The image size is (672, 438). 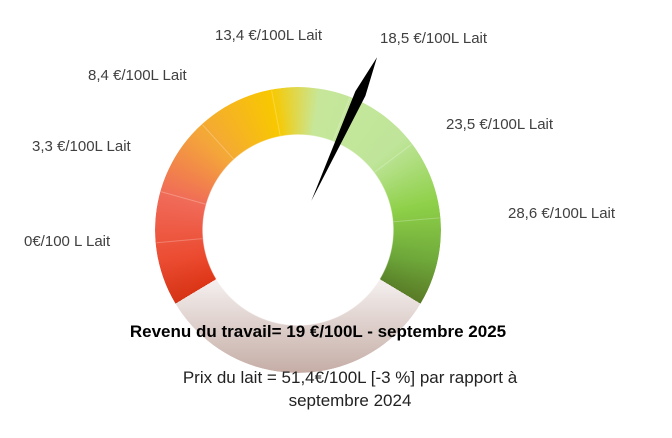 I want to click on needle, so click(x=344, y=129).